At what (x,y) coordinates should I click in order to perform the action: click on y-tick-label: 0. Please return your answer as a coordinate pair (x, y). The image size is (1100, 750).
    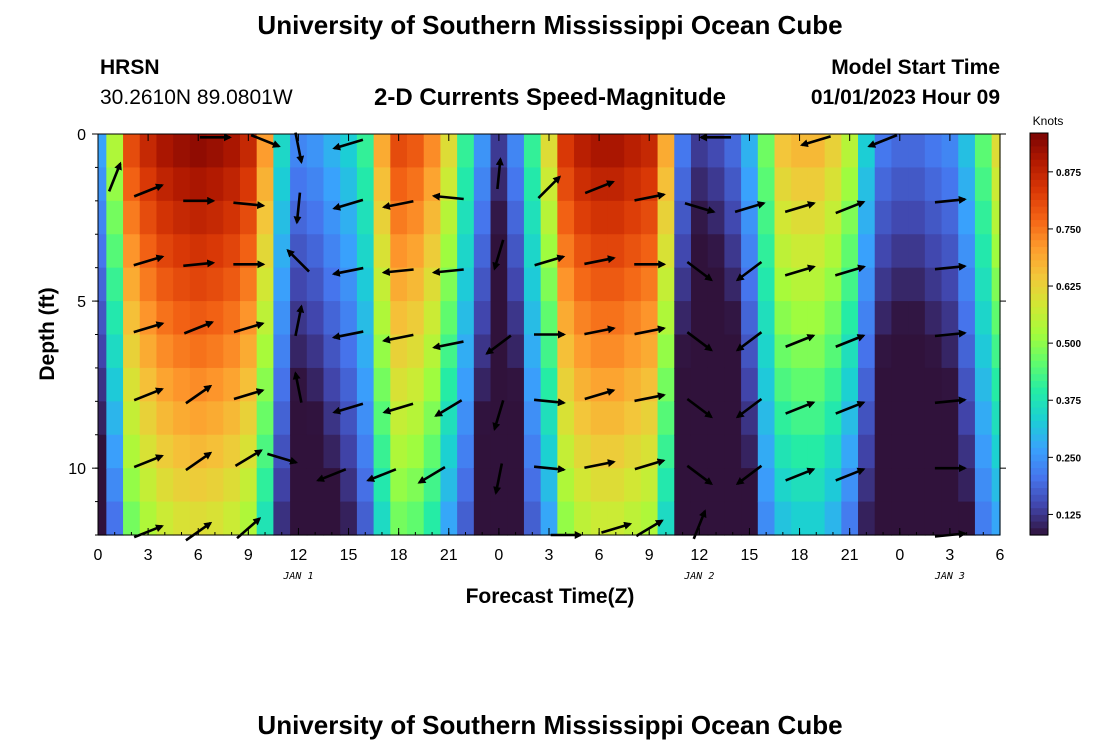
    Looking at the image, I should click on (81, 135).